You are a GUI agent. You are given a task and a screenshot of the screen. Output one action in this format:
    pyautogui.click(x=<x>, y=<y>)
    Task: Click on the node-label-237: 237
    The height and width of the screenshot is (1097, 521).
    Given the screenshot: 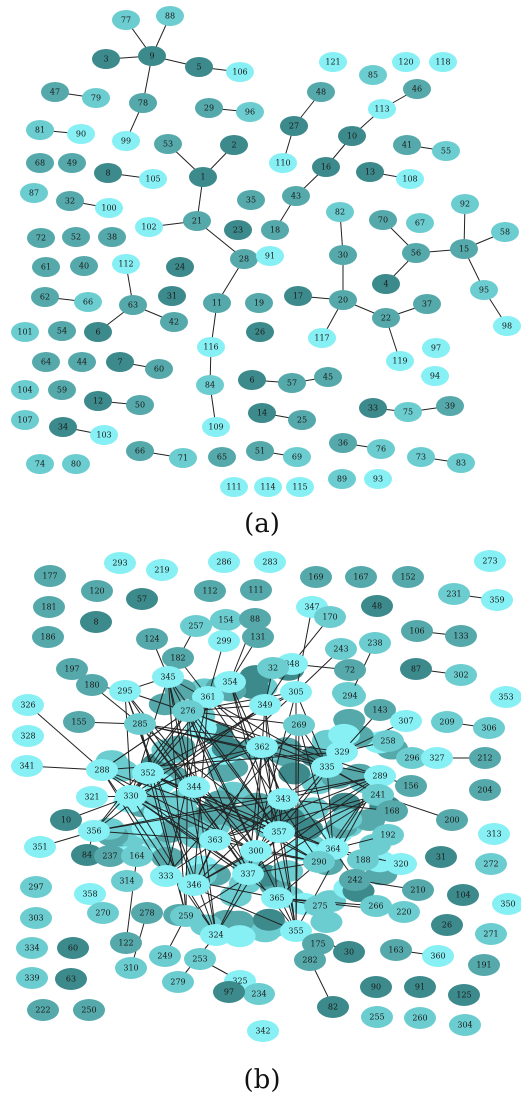 What is the action you would take?
    pyautogui.click(x=109, y=856)
    